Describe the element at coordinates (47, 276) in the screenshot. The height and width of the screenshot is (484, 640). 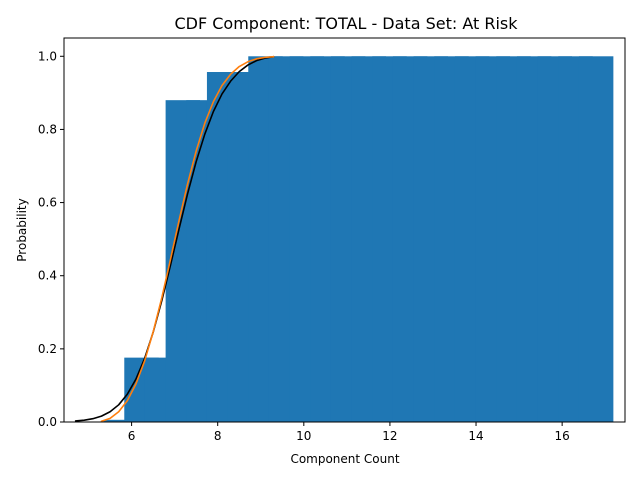
I see `y-tick-label-2: 0.4` at that location.